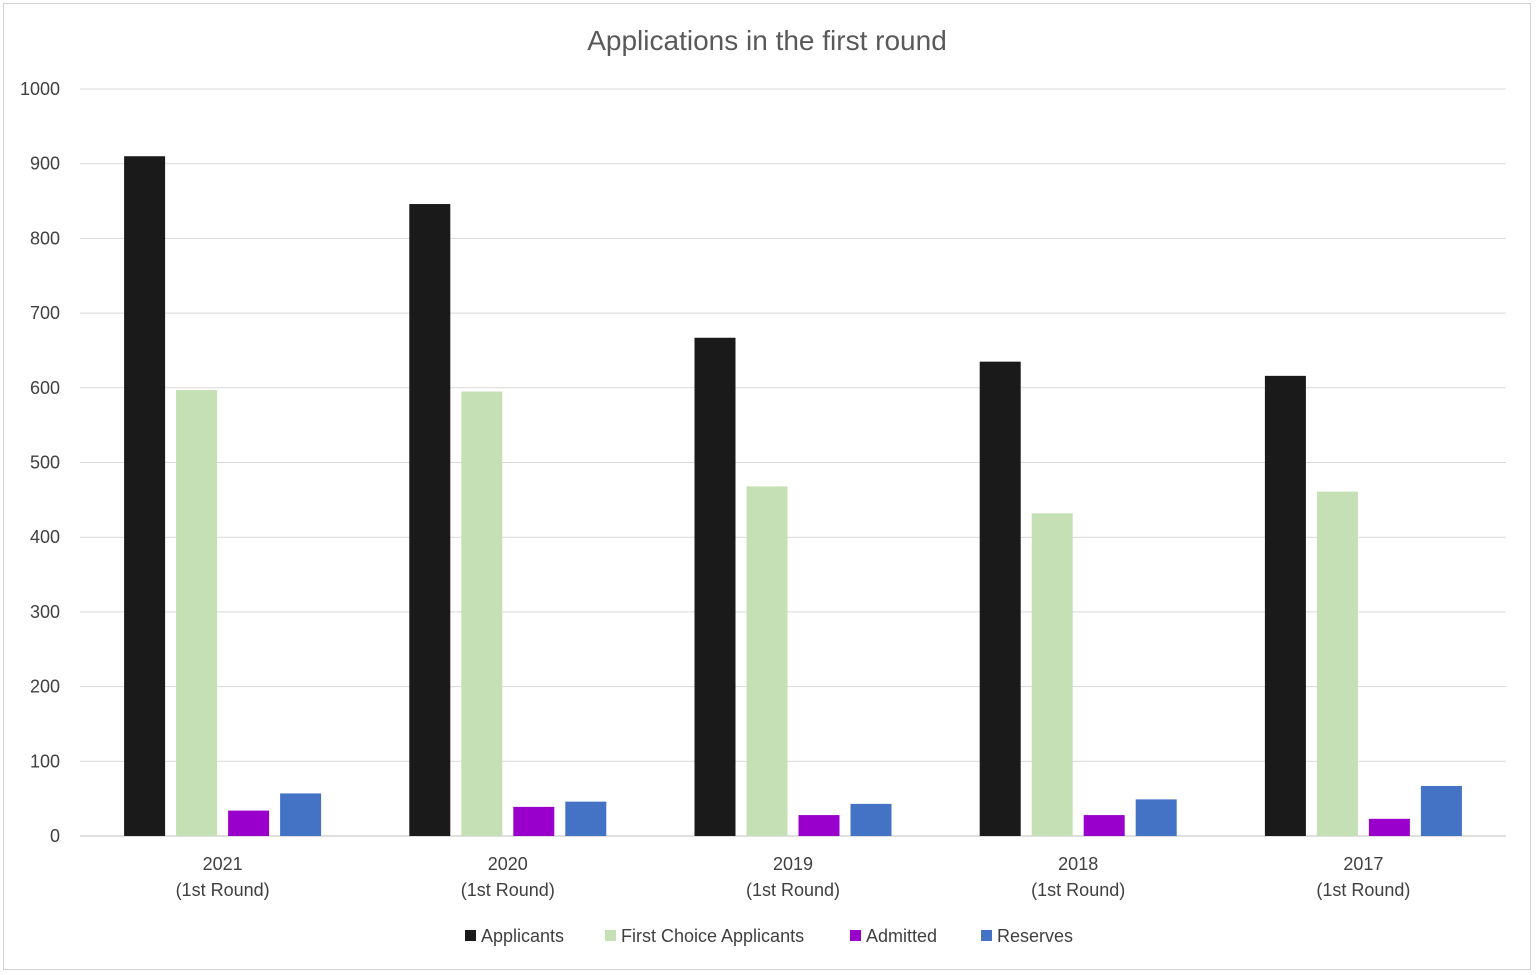  What do you see at coordinates (223, 864) in the screenshot?
I see `x-category-label: 2021` at bounding box center [223, 864].